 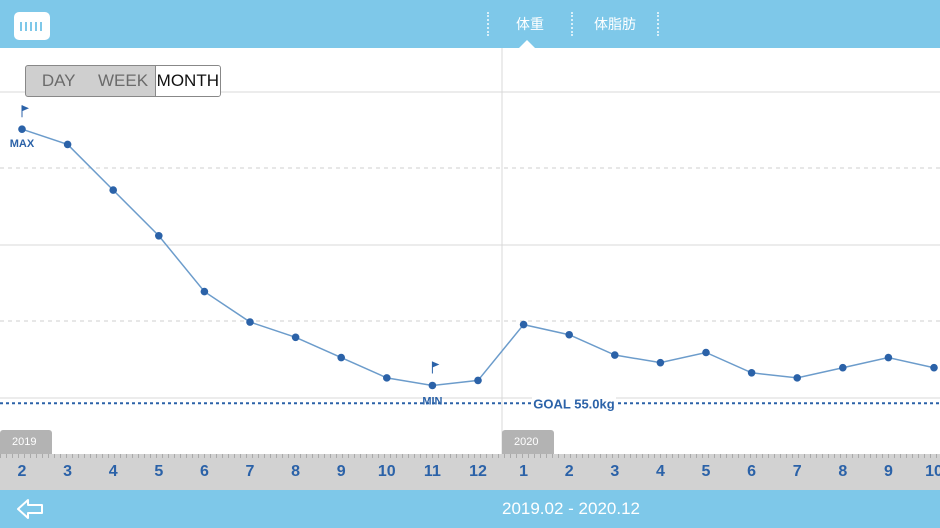 What do you see at coordinates (615, 24) in the screenshot?
I see `tab-body-fat: 体脂肪` at bounding box center [615, 24].